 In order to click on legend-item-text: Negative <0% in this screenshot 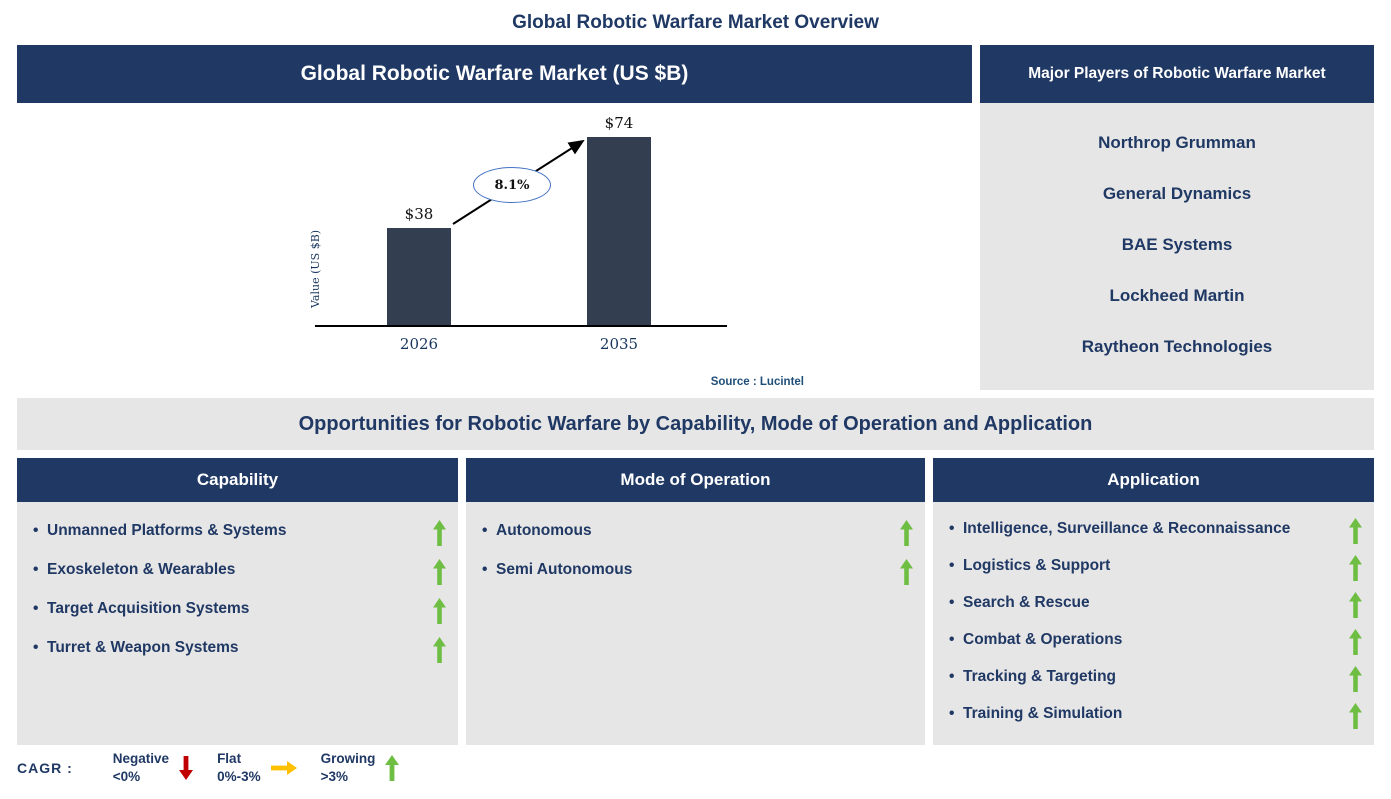, I will do `click(141, 767)`.